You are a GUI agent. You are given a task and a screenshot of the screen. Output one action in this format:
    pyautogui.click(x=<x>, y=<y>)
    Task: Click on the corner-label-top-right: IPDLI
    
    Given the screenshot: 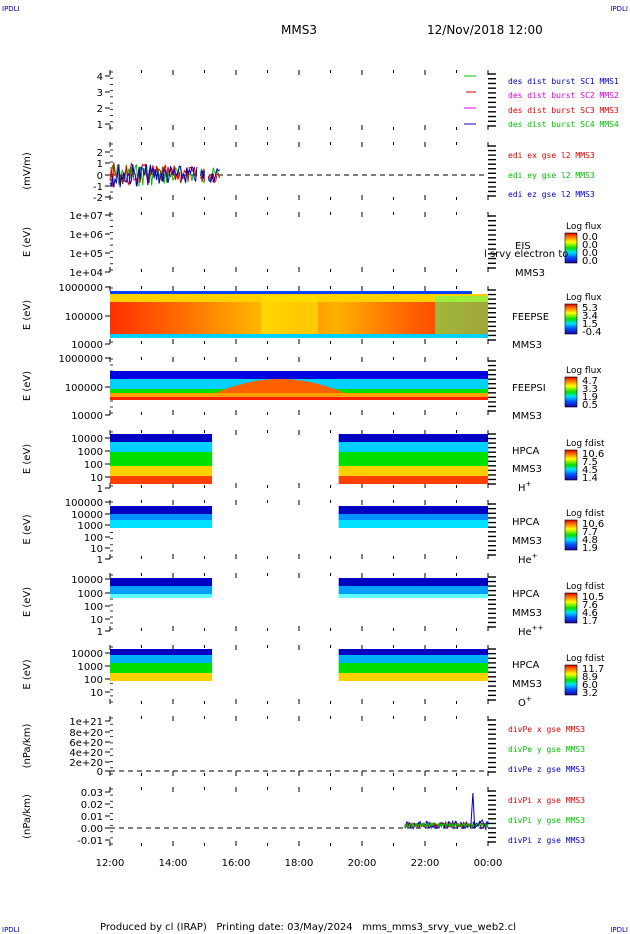 What is the action you would take?
    pyautogui.click(x=619, y=9)
    